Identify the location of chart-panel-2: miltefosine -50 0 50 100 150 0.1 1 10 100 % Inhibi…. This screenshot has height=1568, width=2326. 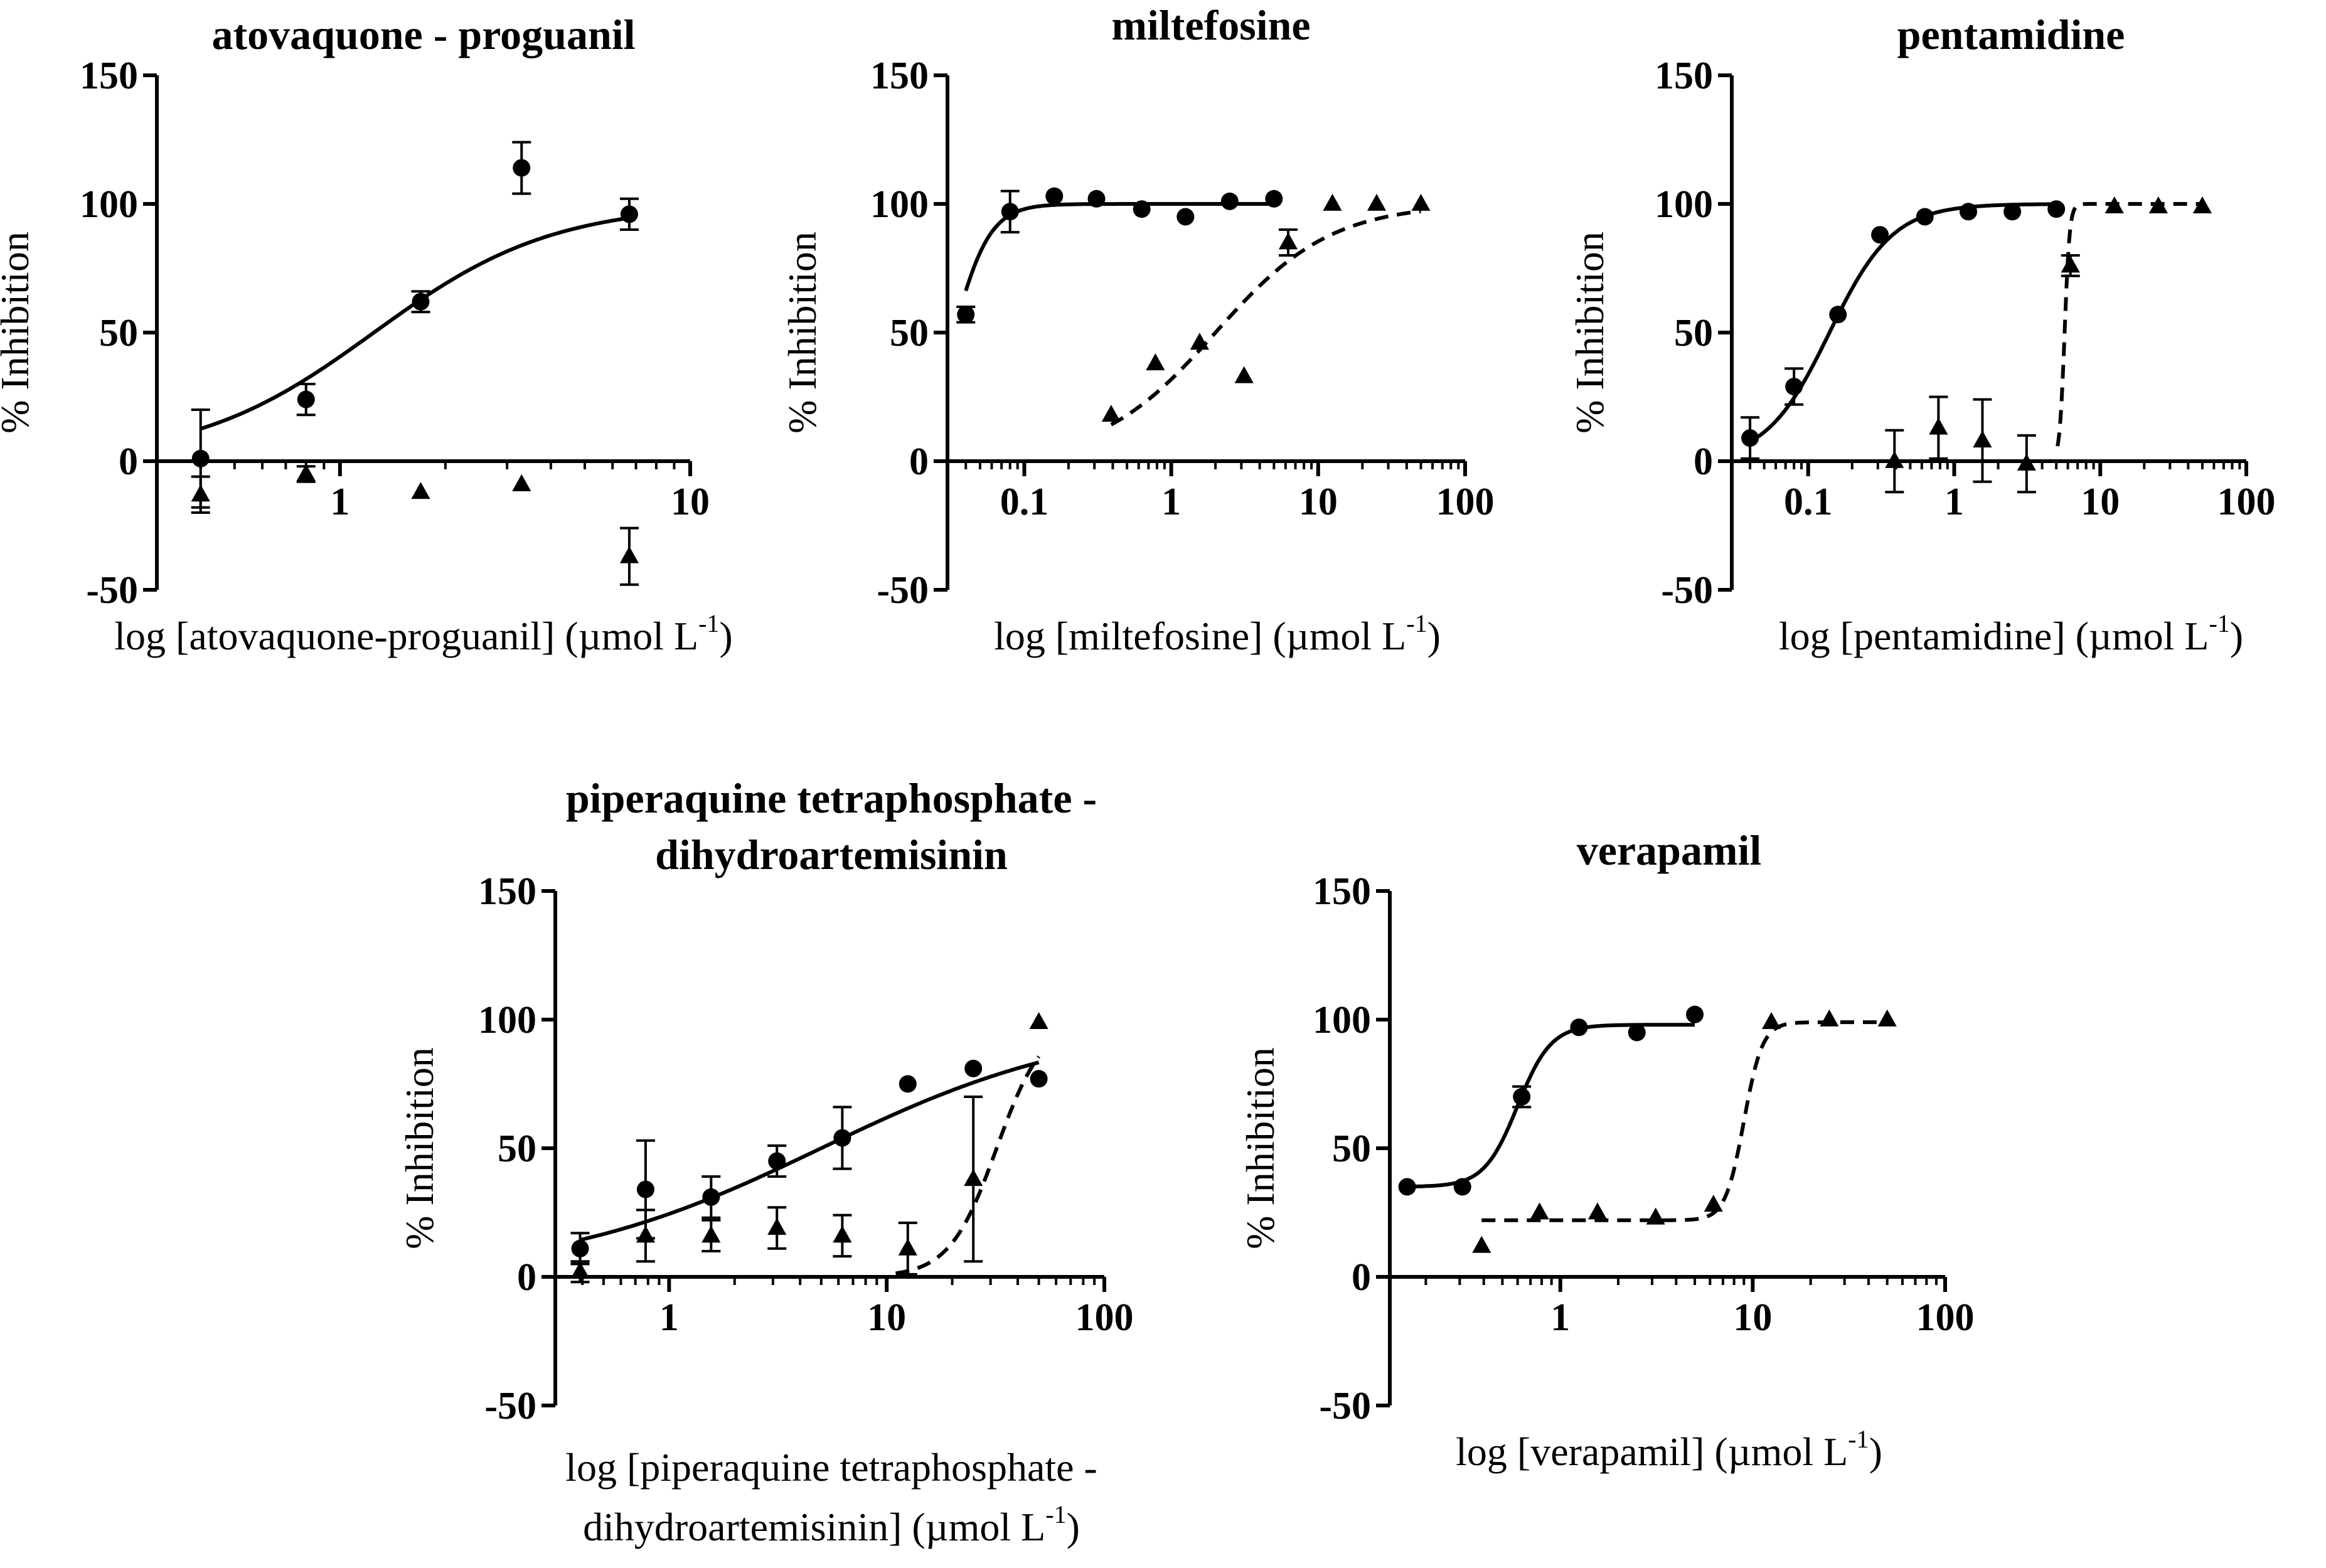
(1137, 329).